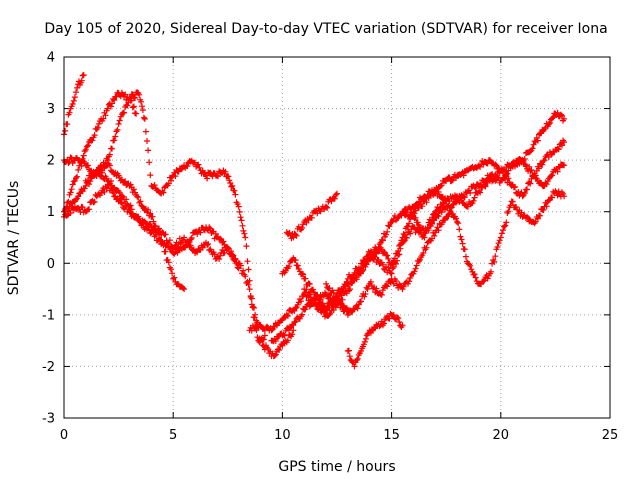 This screenshot has height=480, width=640. Describe the element at coordinates (610, 435) in the screenshot. I see `x-tick-label: 25` at that location.